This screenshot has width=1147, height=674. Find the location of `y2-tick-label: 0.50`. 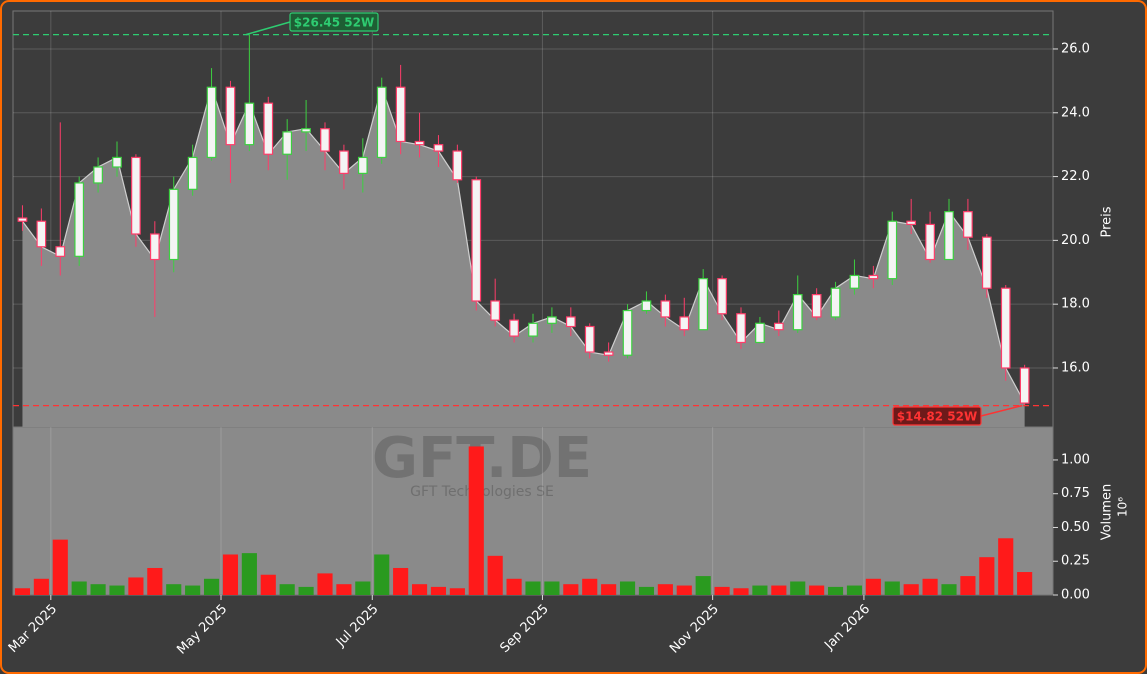

y2-tick-label: 0.50 is located at coordinates (1075, 527).